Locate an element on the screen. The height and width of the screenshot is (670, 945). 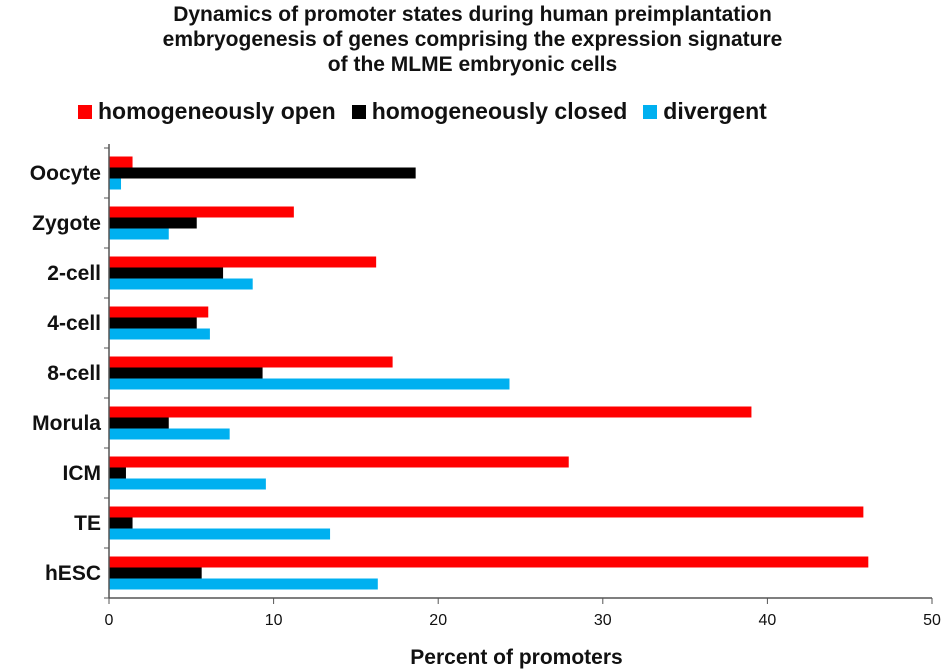
bar-icm-divergent is located at coordinates (187, 484).